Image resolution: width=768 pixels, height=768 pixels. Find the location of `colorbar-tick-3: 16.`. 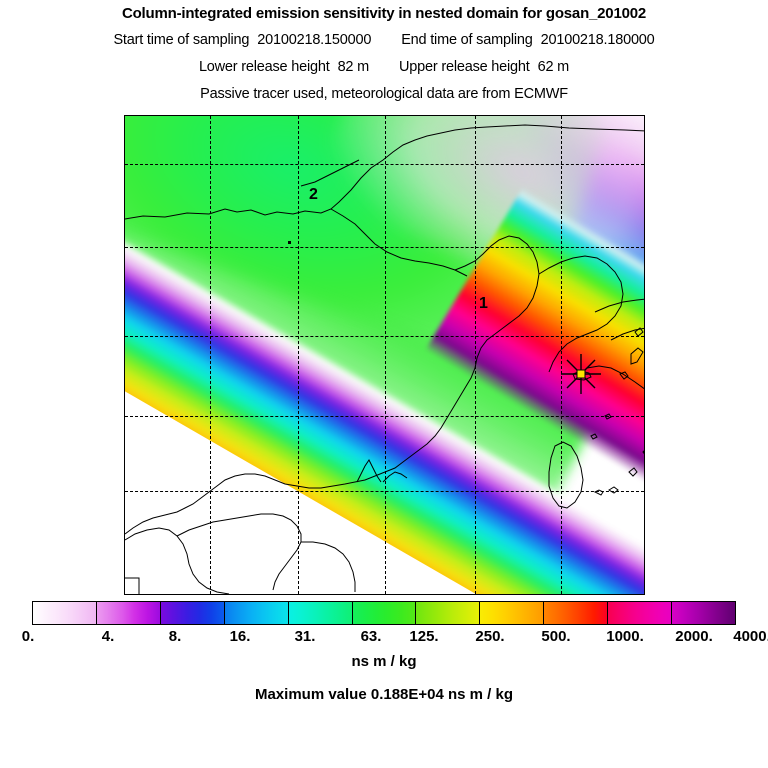

colorbar-tick-3: 16. is located at coordinates (240, 636).